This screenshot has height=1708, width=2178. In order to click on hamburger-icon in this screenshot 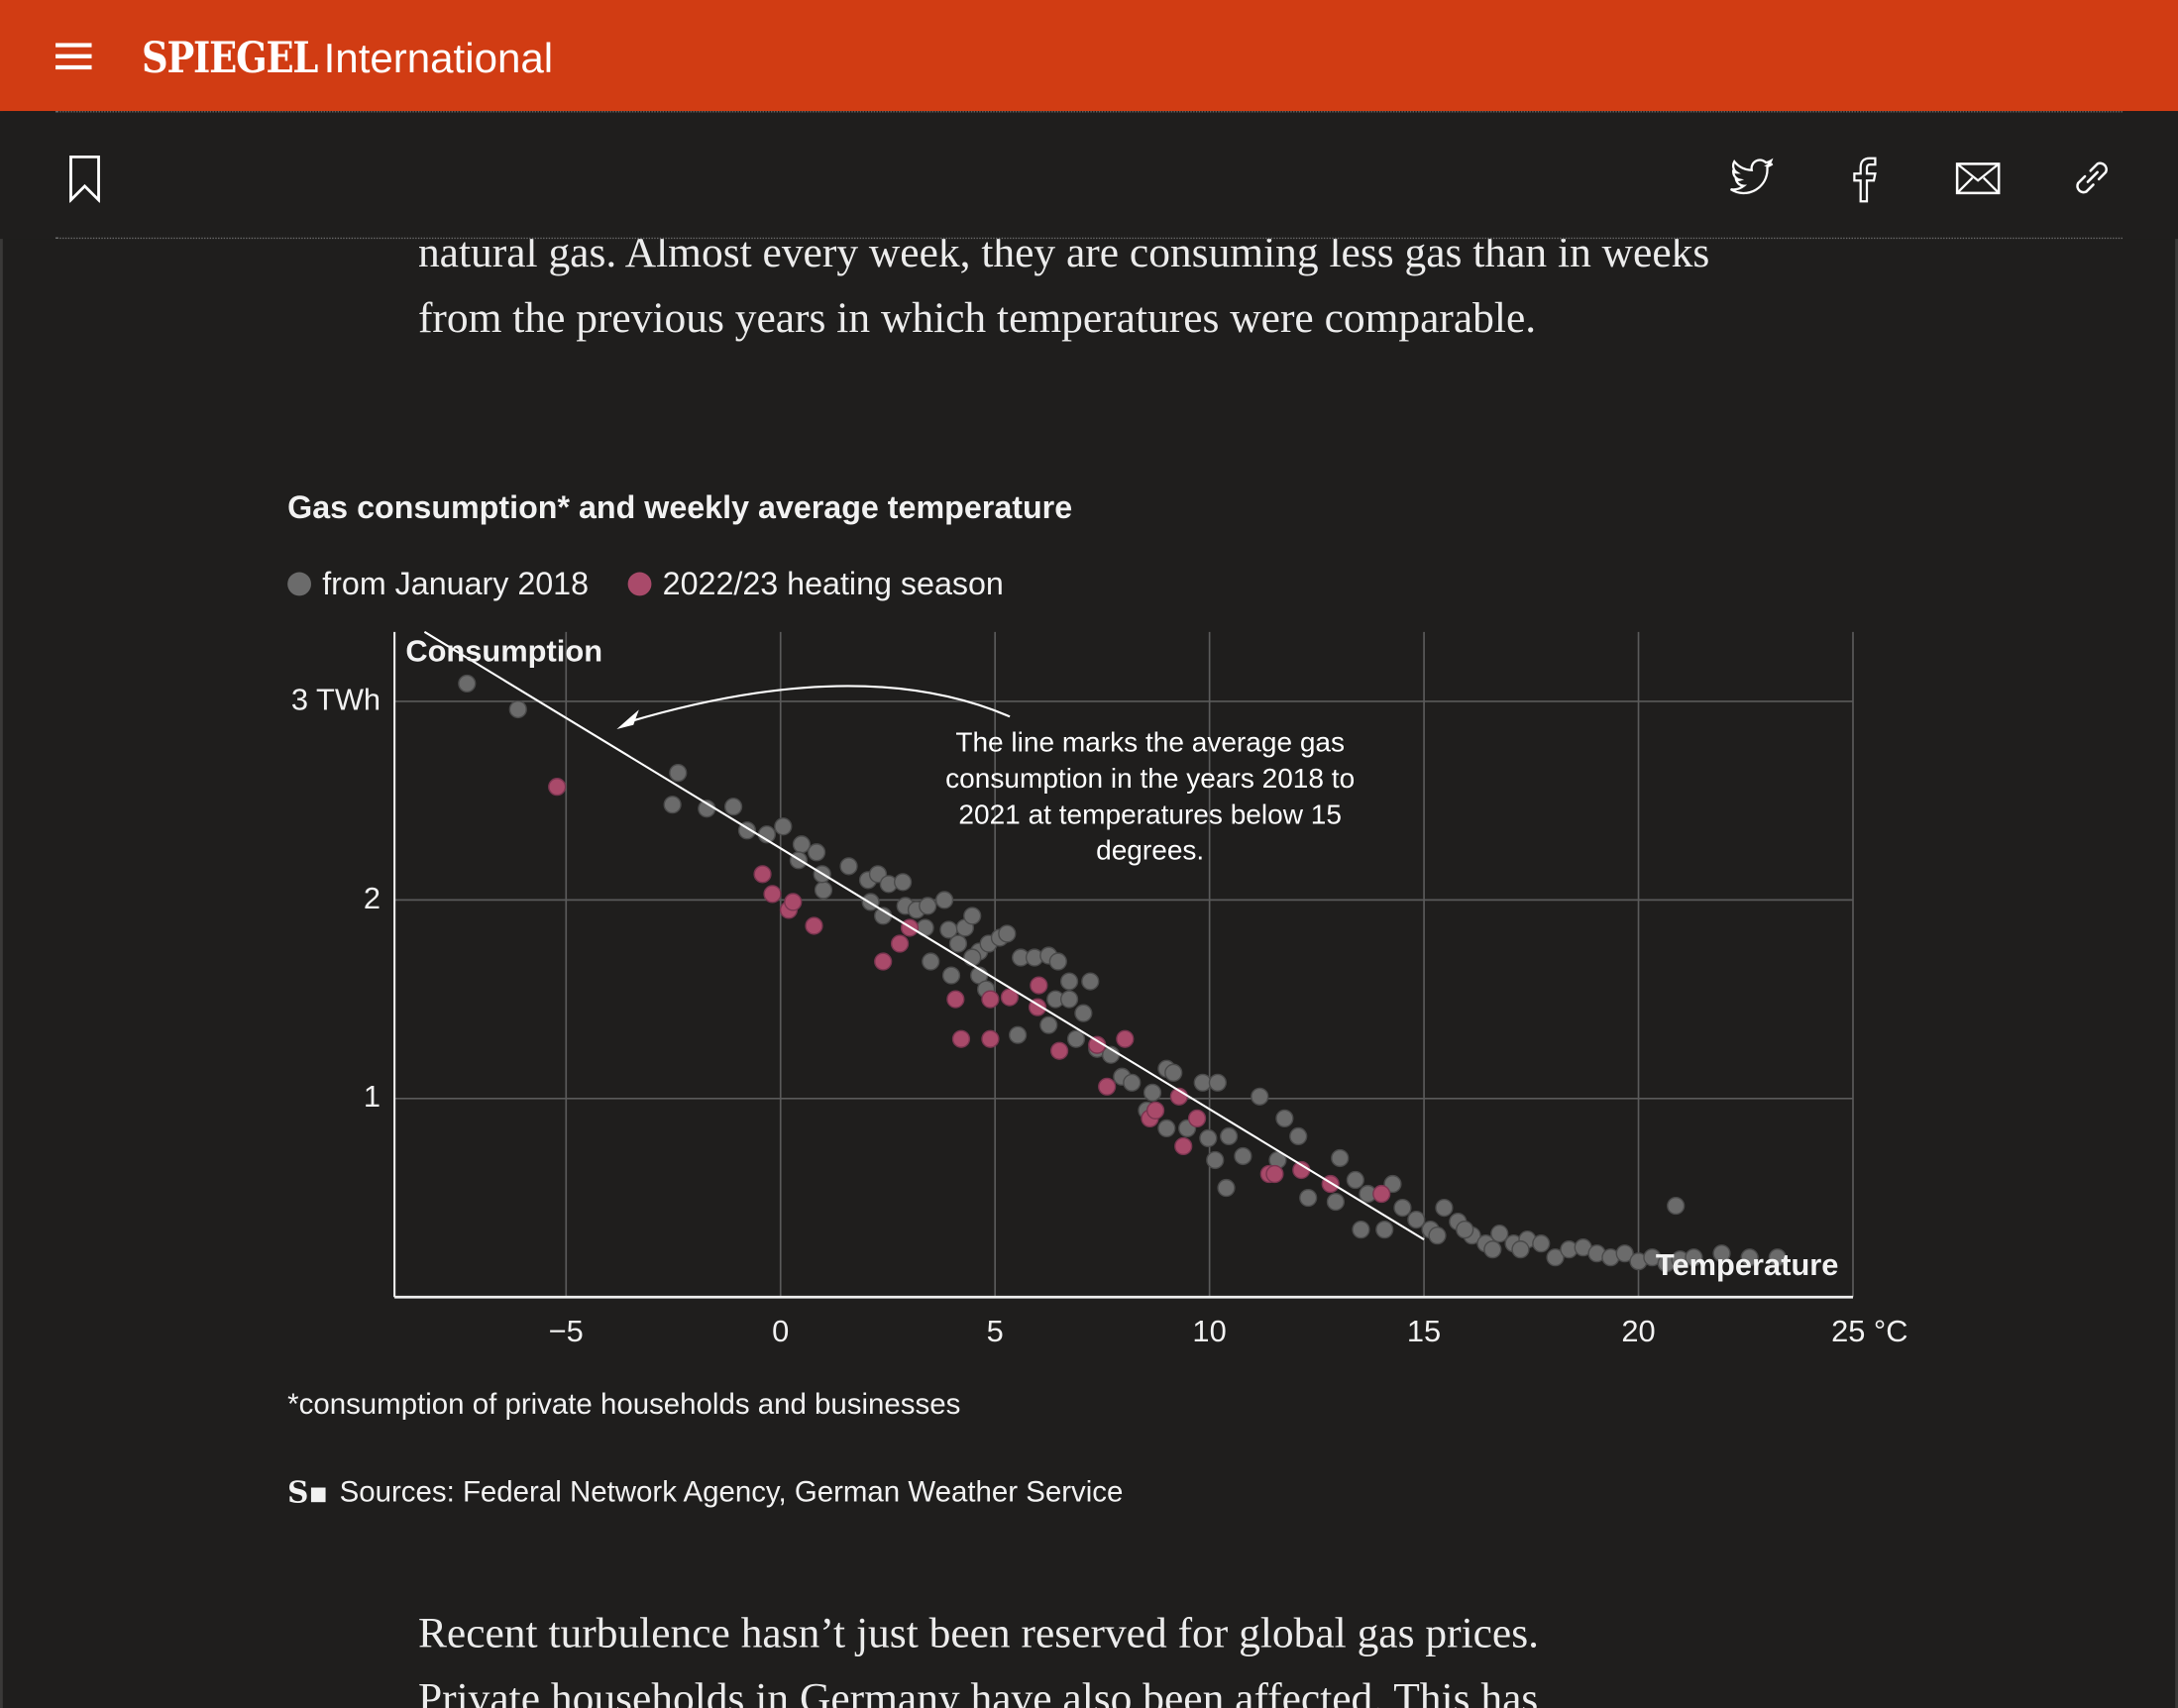, I will do `click(74, 56)`.